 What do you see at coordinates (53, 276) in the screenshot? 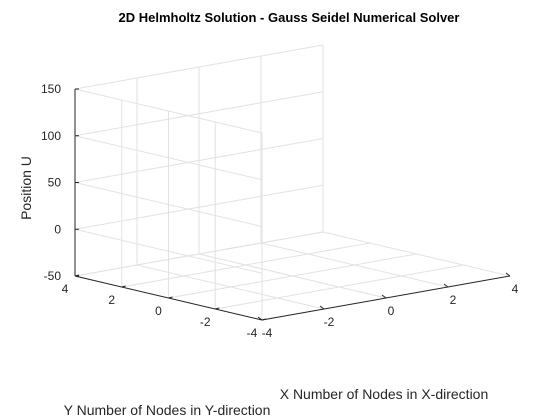
I see `z-tick-label: -50` at bounding box center [53, 276].